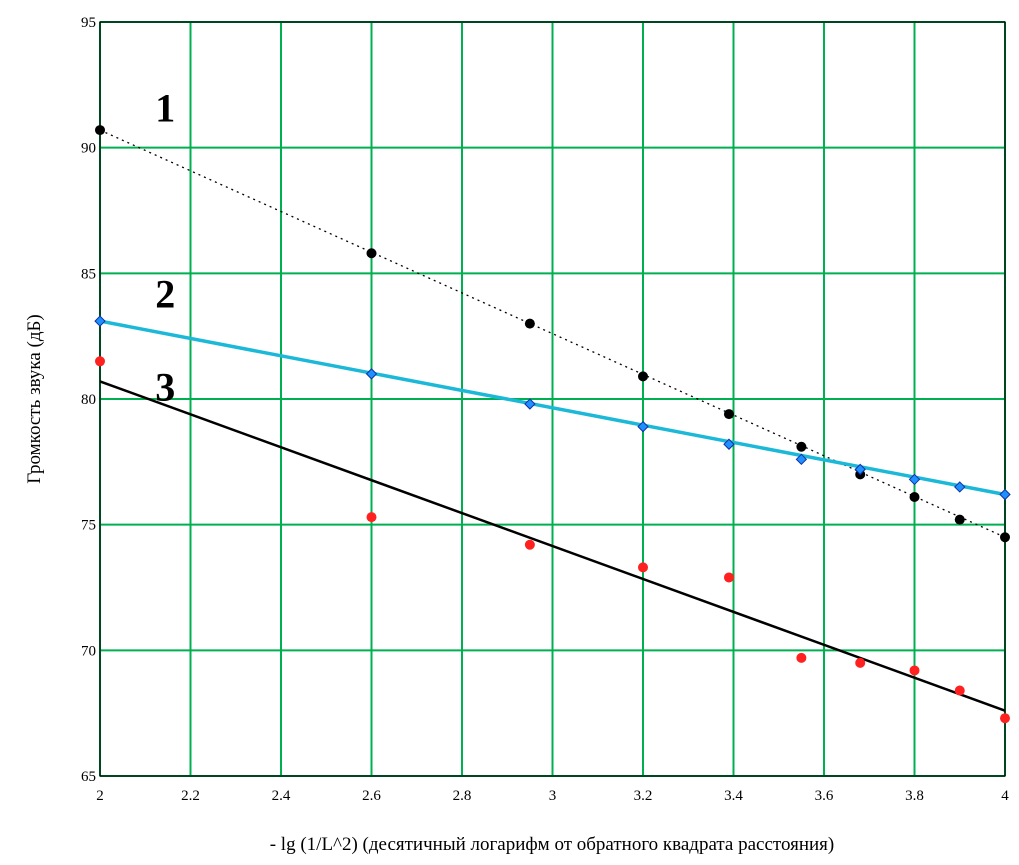  I want to click on x-tick-label: 3.4, so click(733, 796).